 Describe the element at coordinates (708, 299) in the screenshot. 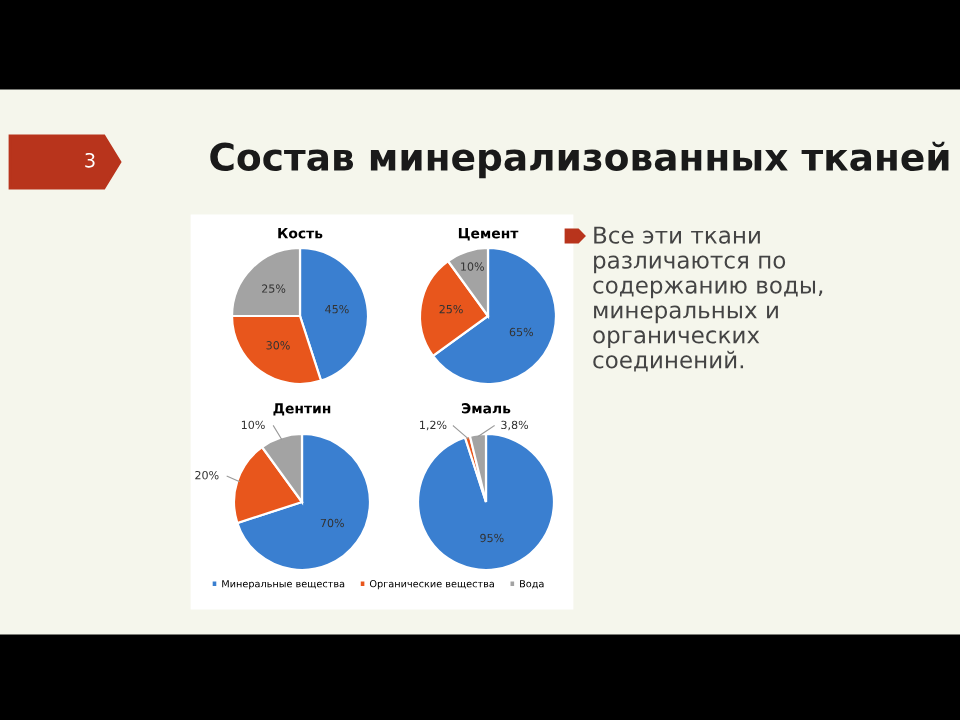

I see `text: Все эти ткани различаются по содержанию воды, минеральных и органических соединений.` at that location.